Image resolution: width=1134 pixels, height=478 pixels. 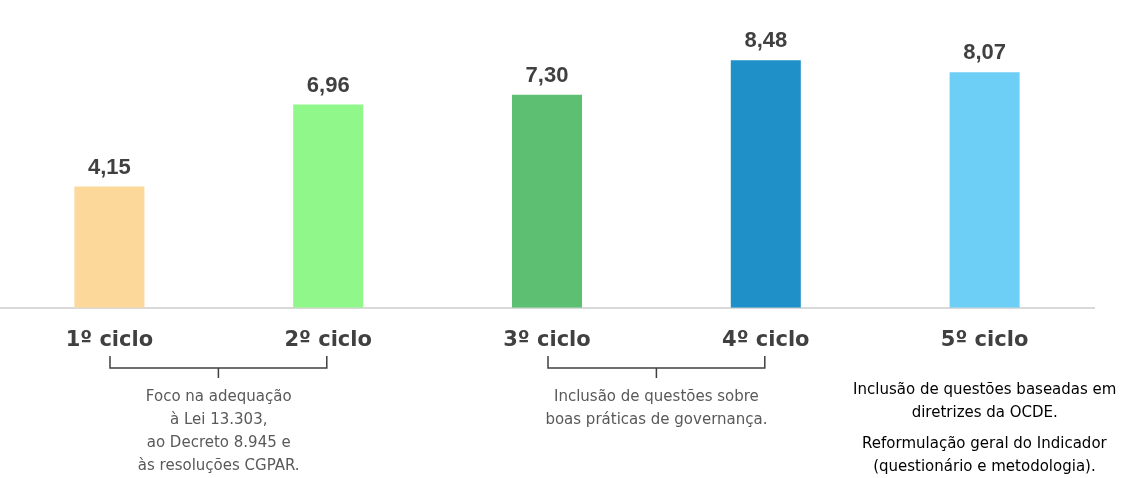 What do you see at coordinates (109, 166) in the screenshot?
I see `data-label: 4,15` at bounding box center [109, 166].